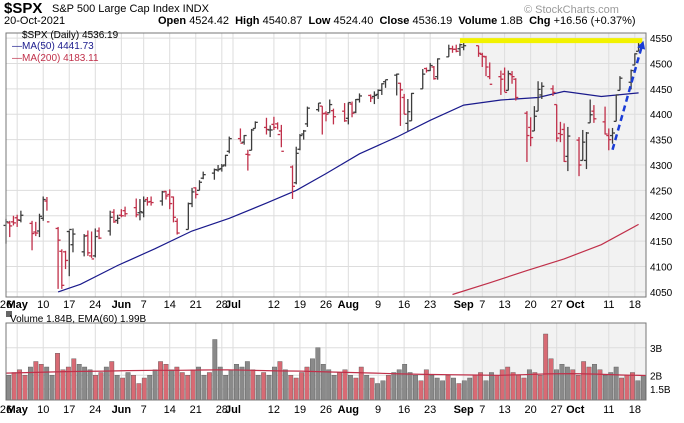 Image resolution: width=684 pixels, height=423 pixels. Describe the element at coordinates (17, 410) in the screenshot. I see `x-tick-label-volume: May` at that location.